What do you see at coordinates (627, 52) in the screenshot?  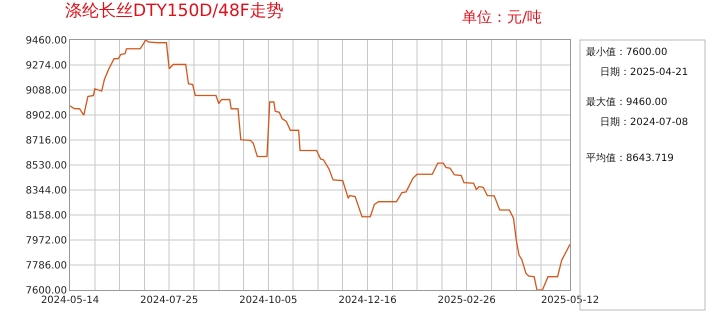 I see `text: 最小值：7600.00` at bounding box center [627, 52].